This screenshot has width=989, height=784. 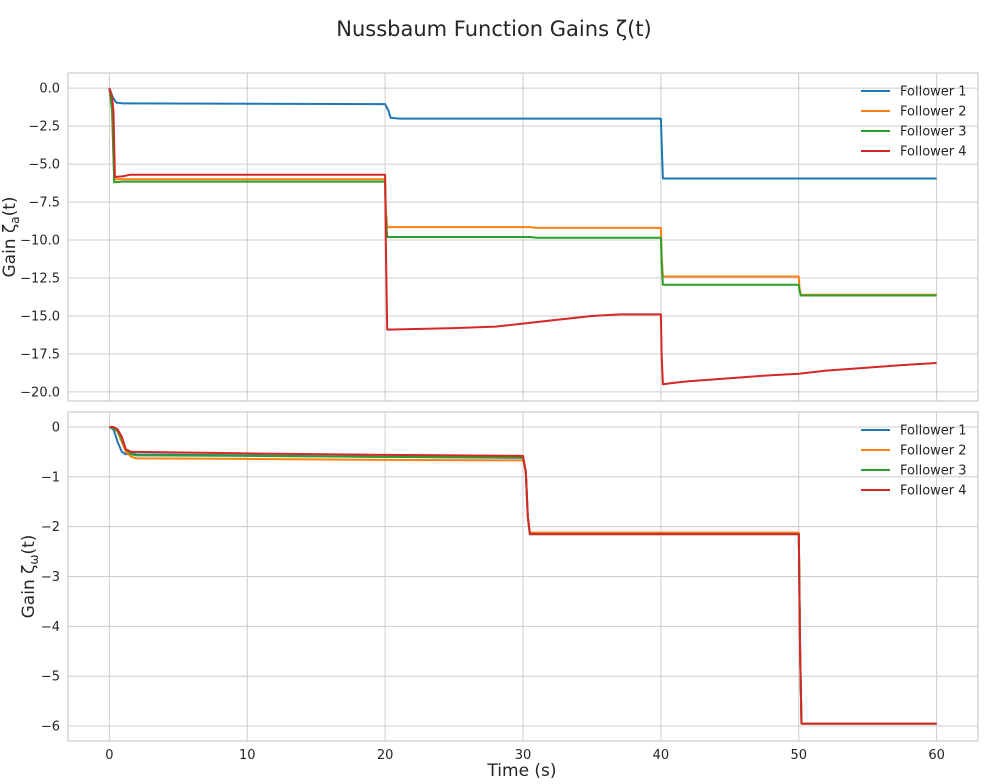 What do you see at coordinates (40, 241) in the screenshot?
I see `y-tick-label: −10.0` at bounding box center [40, 241].